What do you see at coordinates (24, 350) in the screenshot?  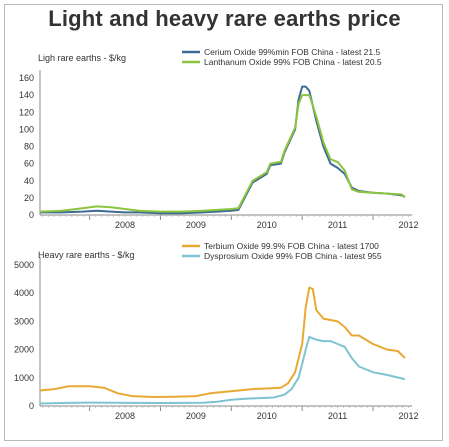 I see `y-tick-label: 2000` at bounding box center [24, 350].